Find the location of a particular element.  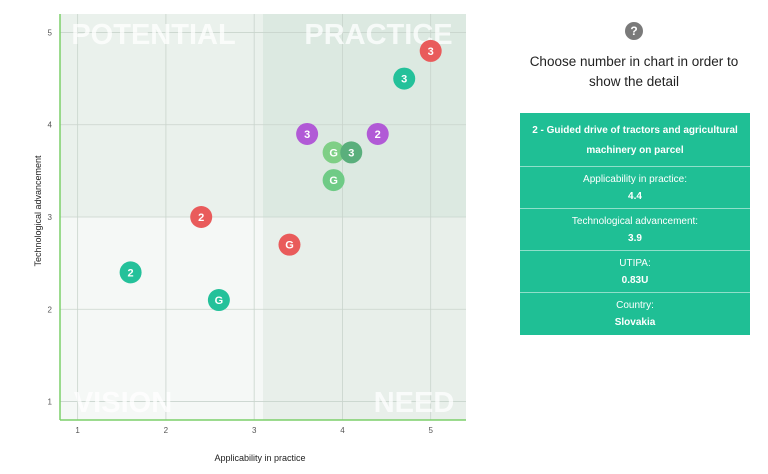

quadrant-label-potential: POTENTIAL is located at coordinates (153, 35).